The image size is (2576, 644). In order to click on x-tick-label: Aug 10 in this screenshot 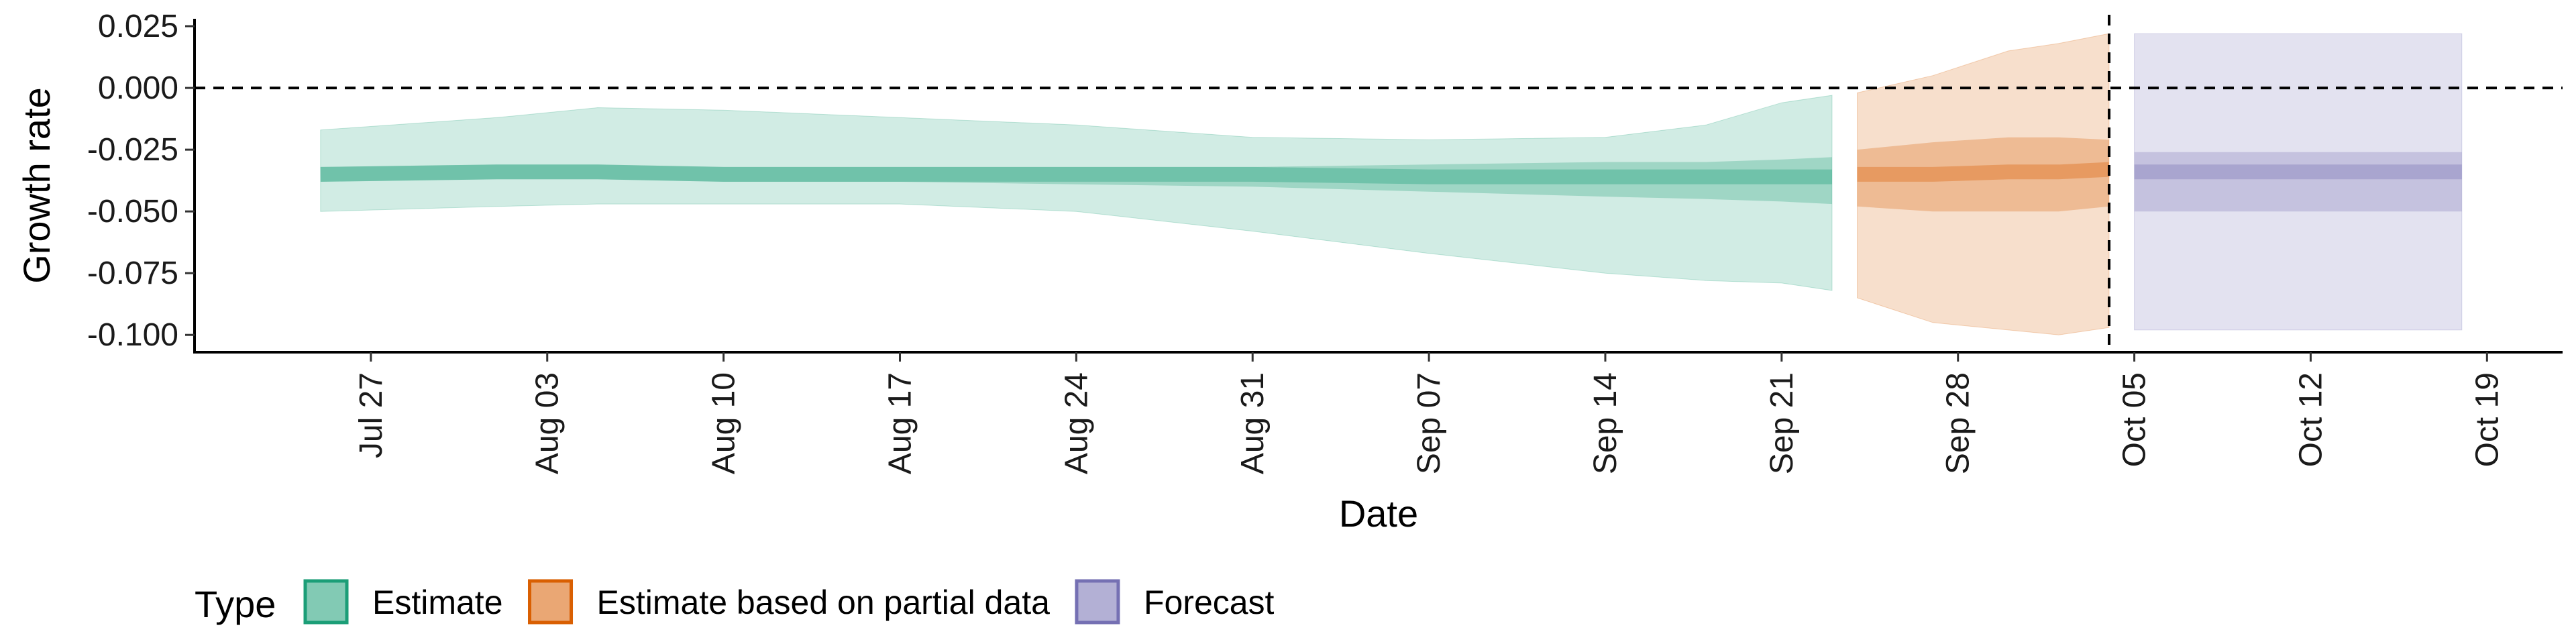, I will do `click(724, 423)`.